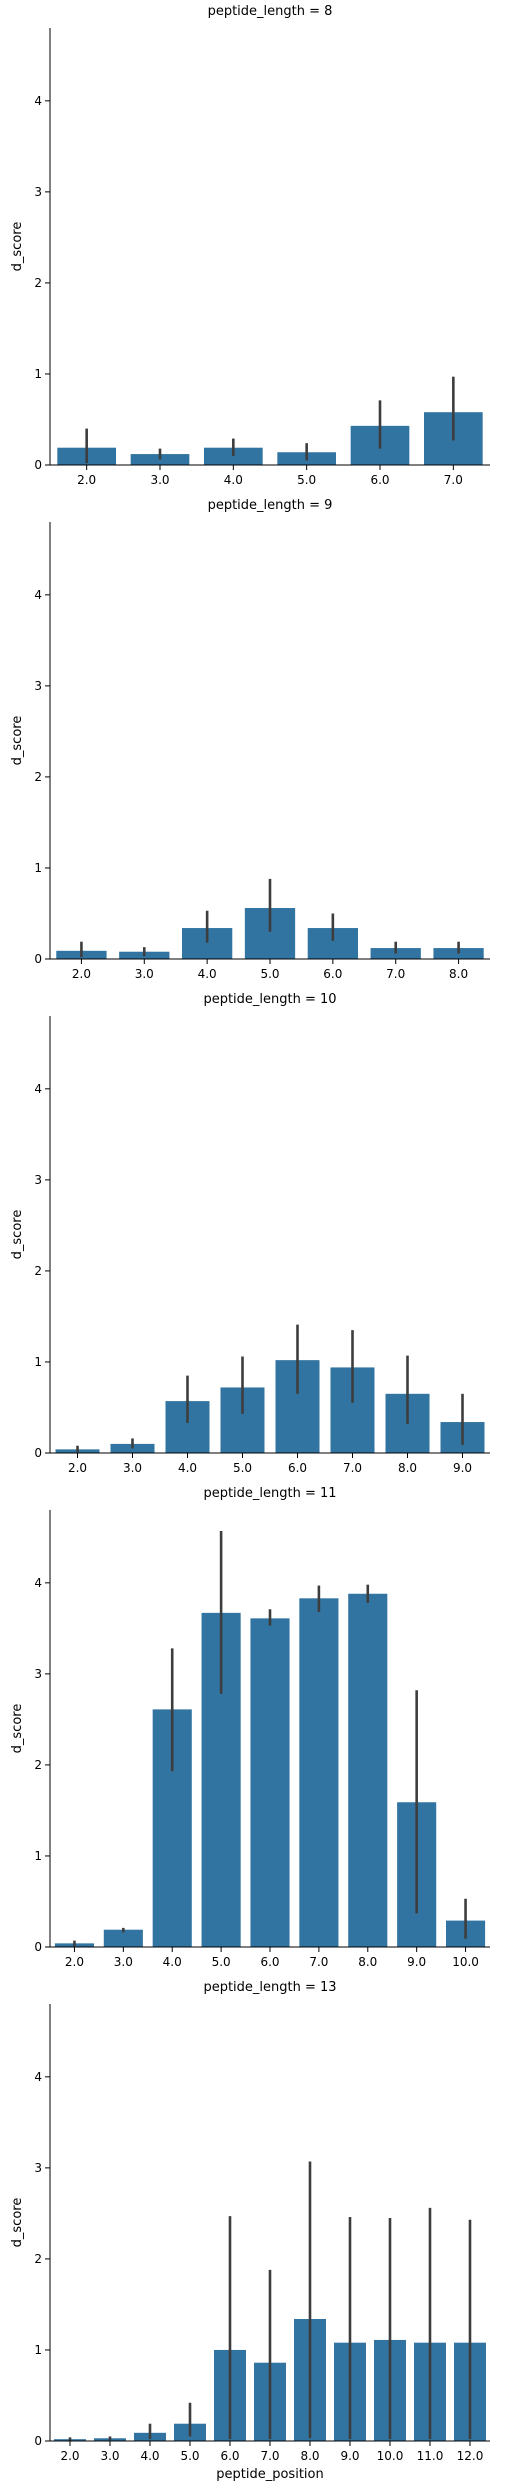 This screenshot has height=2490, width=507. I want to click on facet-title: peptide_length = 9, so click(270, 505).